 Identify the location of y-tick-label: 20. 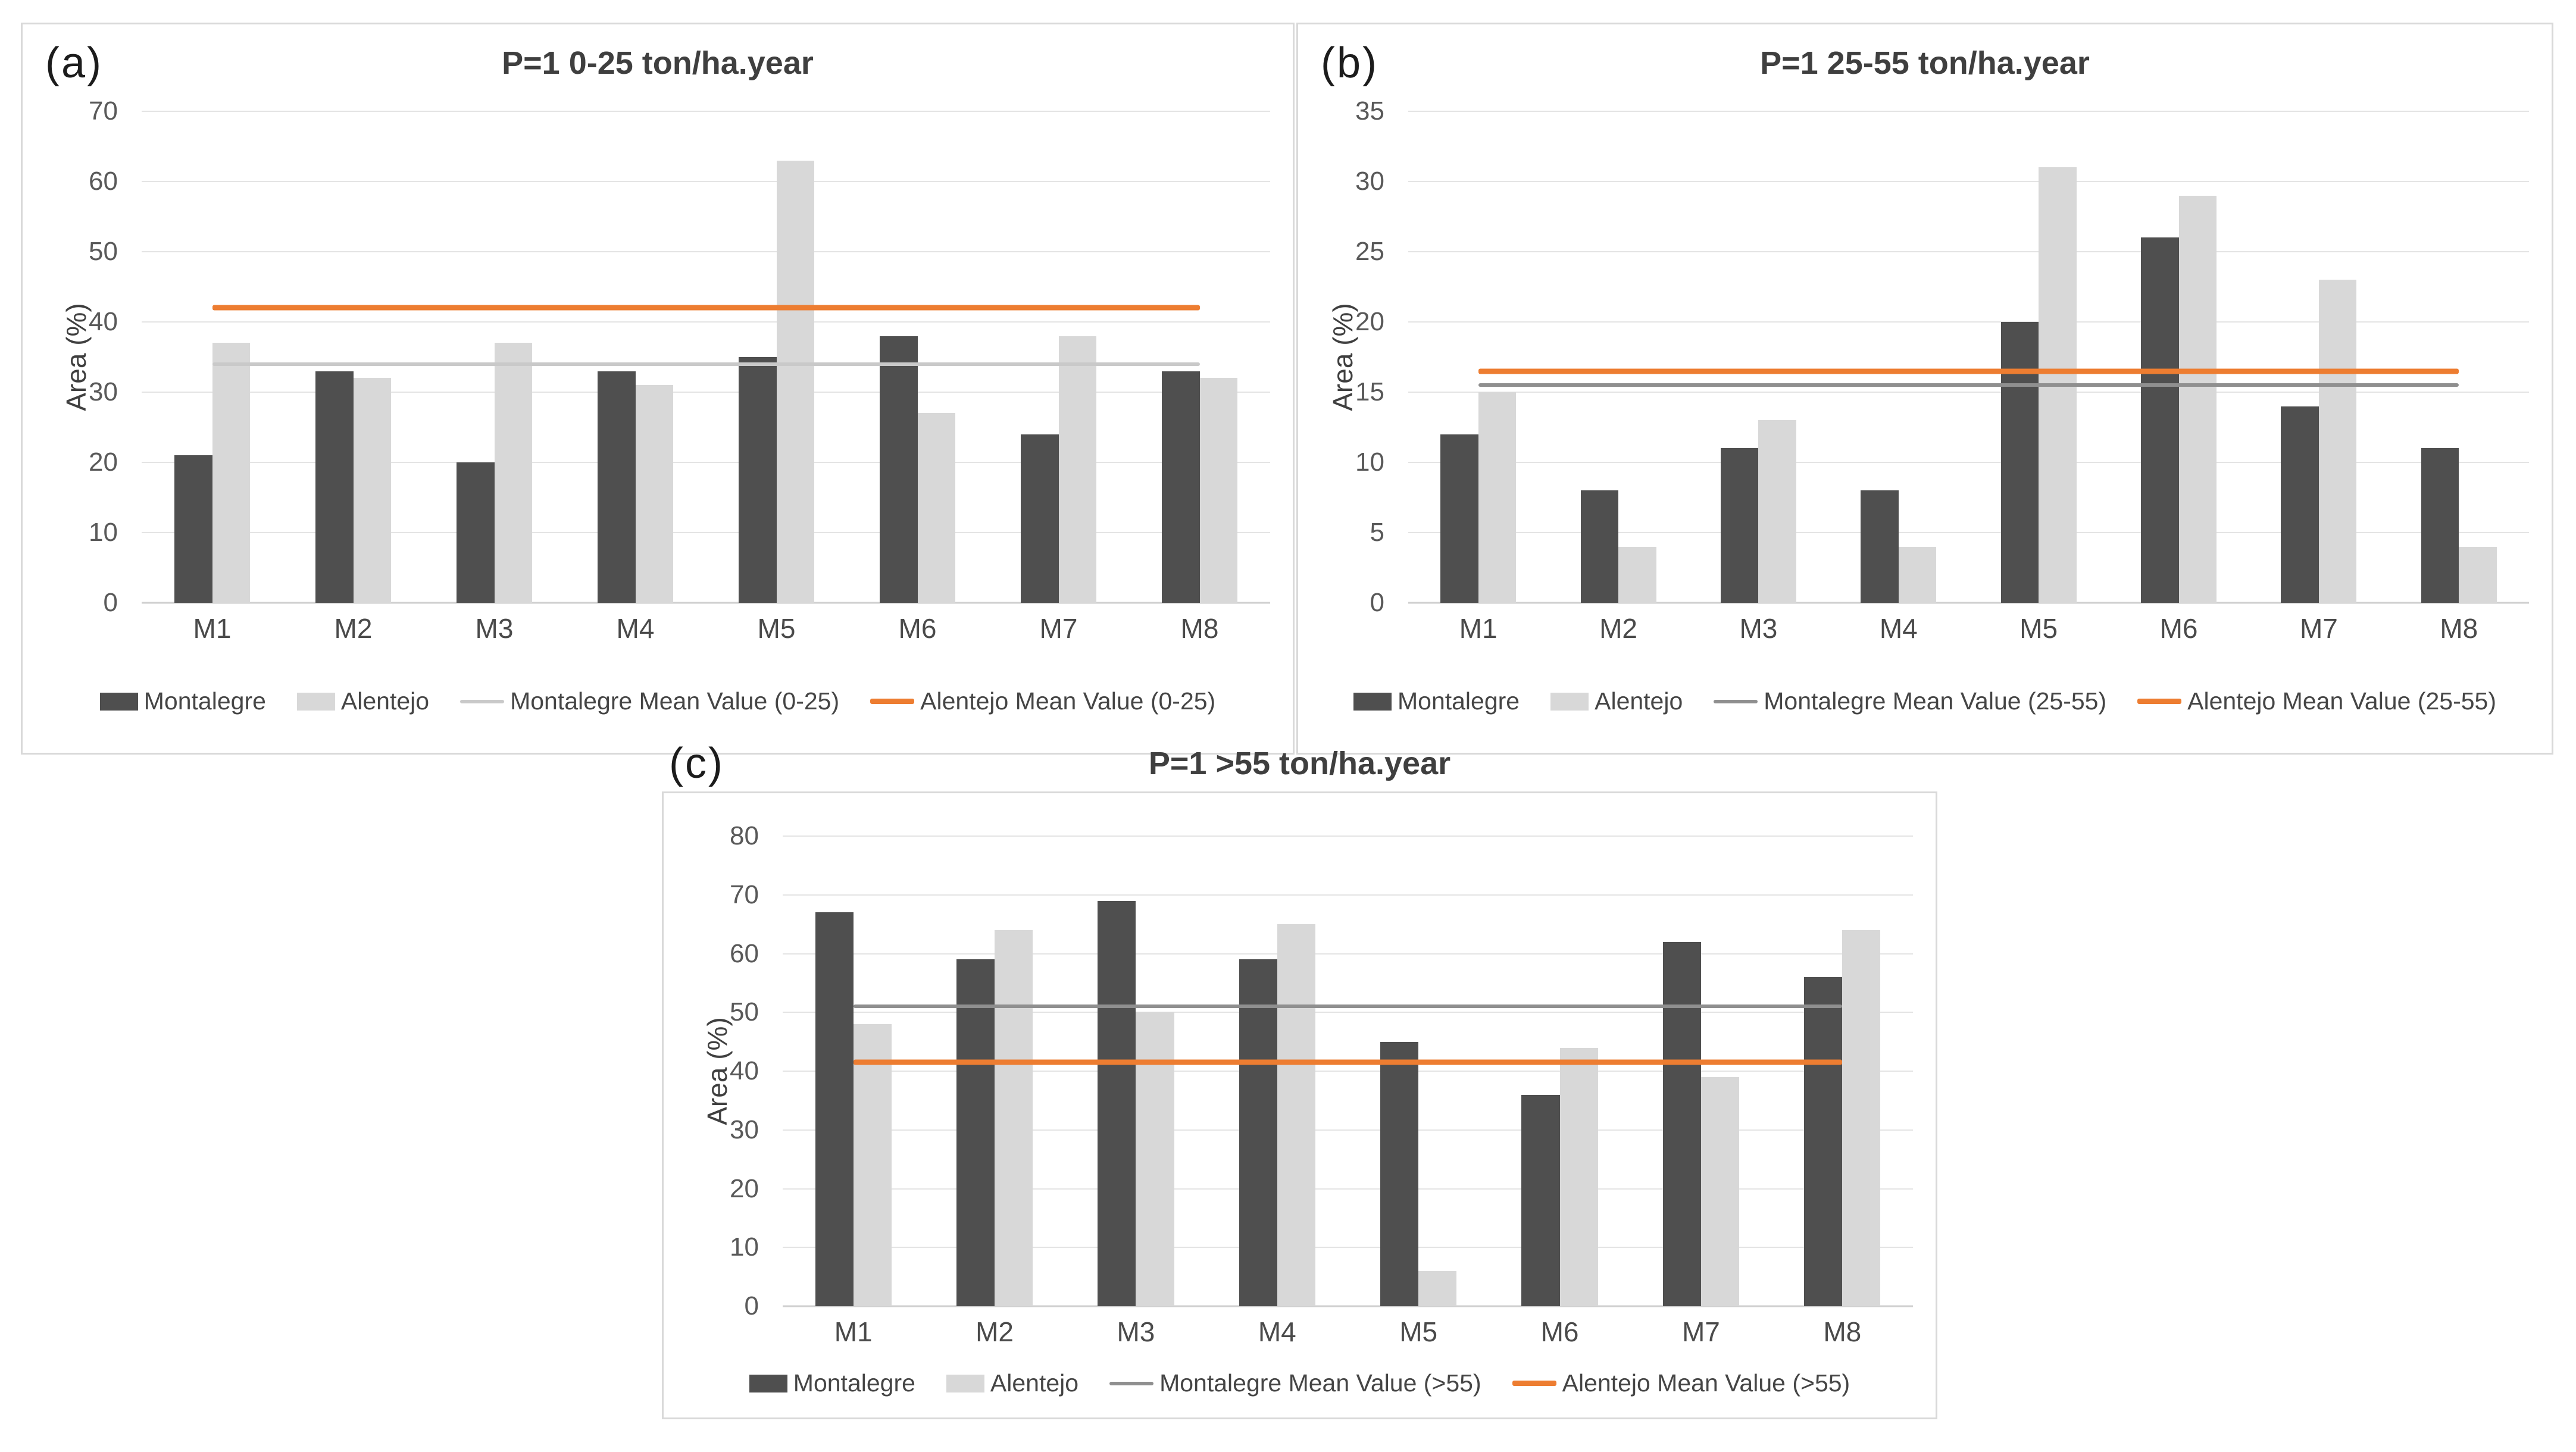
(744, 1189).